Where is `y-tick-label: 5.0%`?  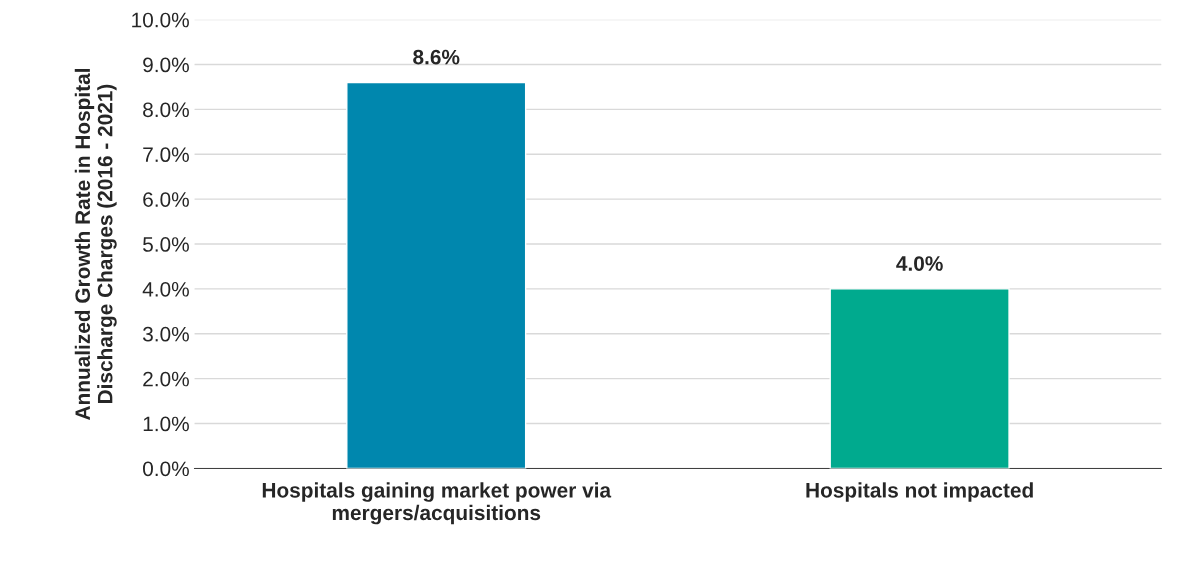
y-tick-label: 5.0% is located at coordinates (166, 244).